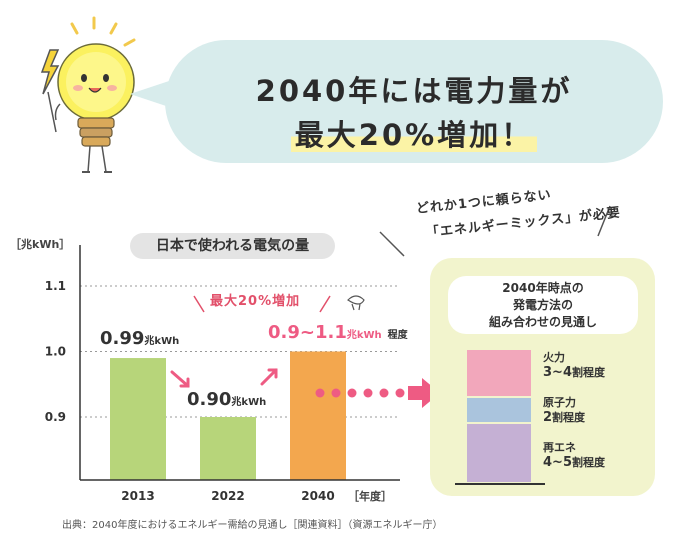 This screenshot has width=680, height=543. Describe the element at coordinates (559, 402) in the screenshot. I see `mix-name-nuclear: 原子力` at that location.